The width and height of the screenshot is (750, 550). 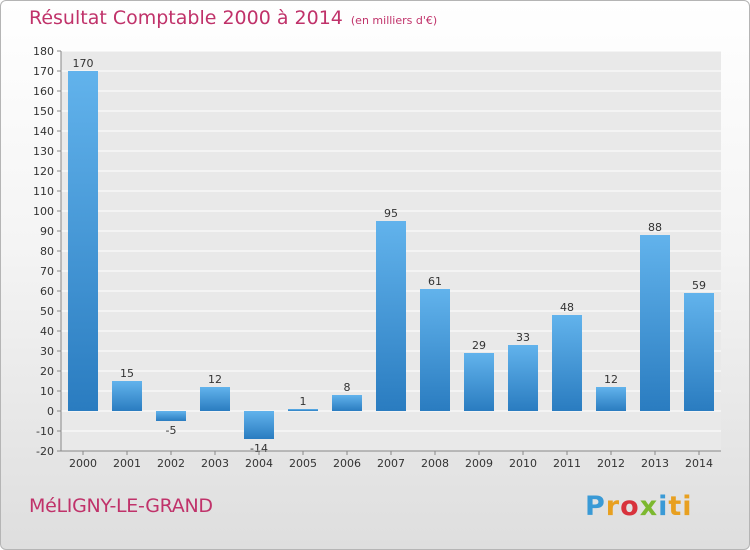 What do you see at coordinates (121, 506) in the screenshot?
I see `commune-name: MéLIGNY-LE-GRAND` at bounding box center [121, 506].